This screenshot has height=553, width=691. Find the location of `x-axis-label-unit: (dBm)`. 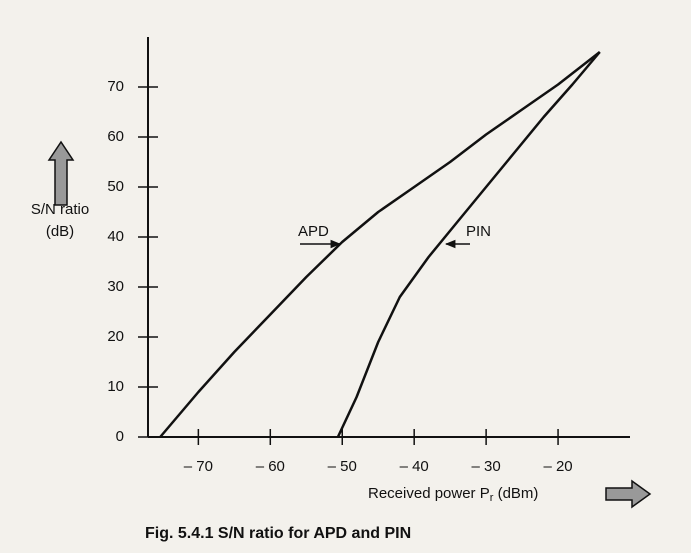

x-axis-label-unit: (dBm) is located at coordinates (515, 493).